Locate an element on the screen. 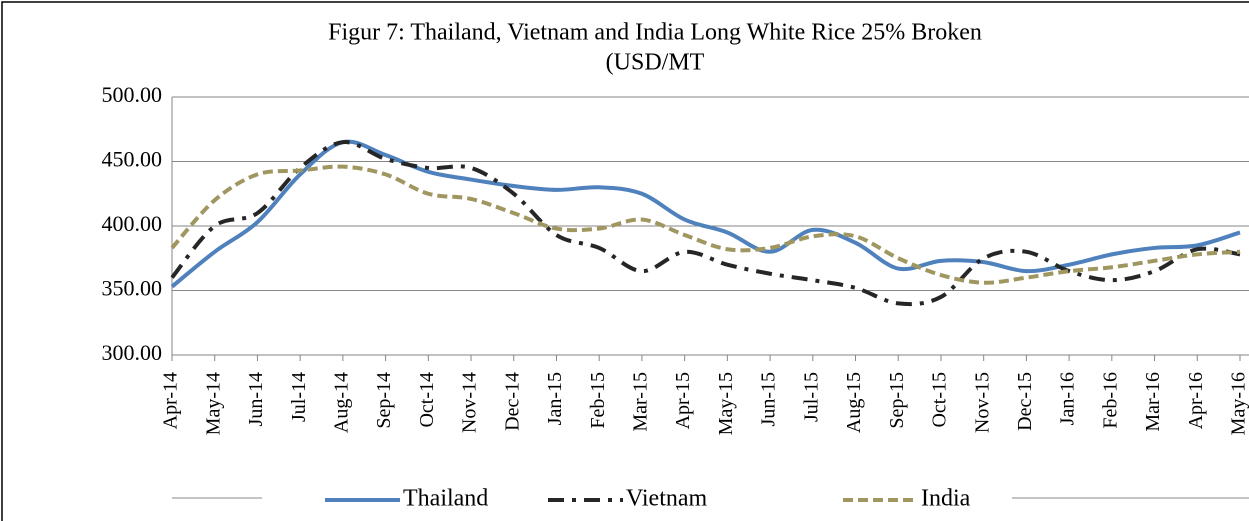  x-tick-label: Jul-14 is located at coordinates (299, 397).